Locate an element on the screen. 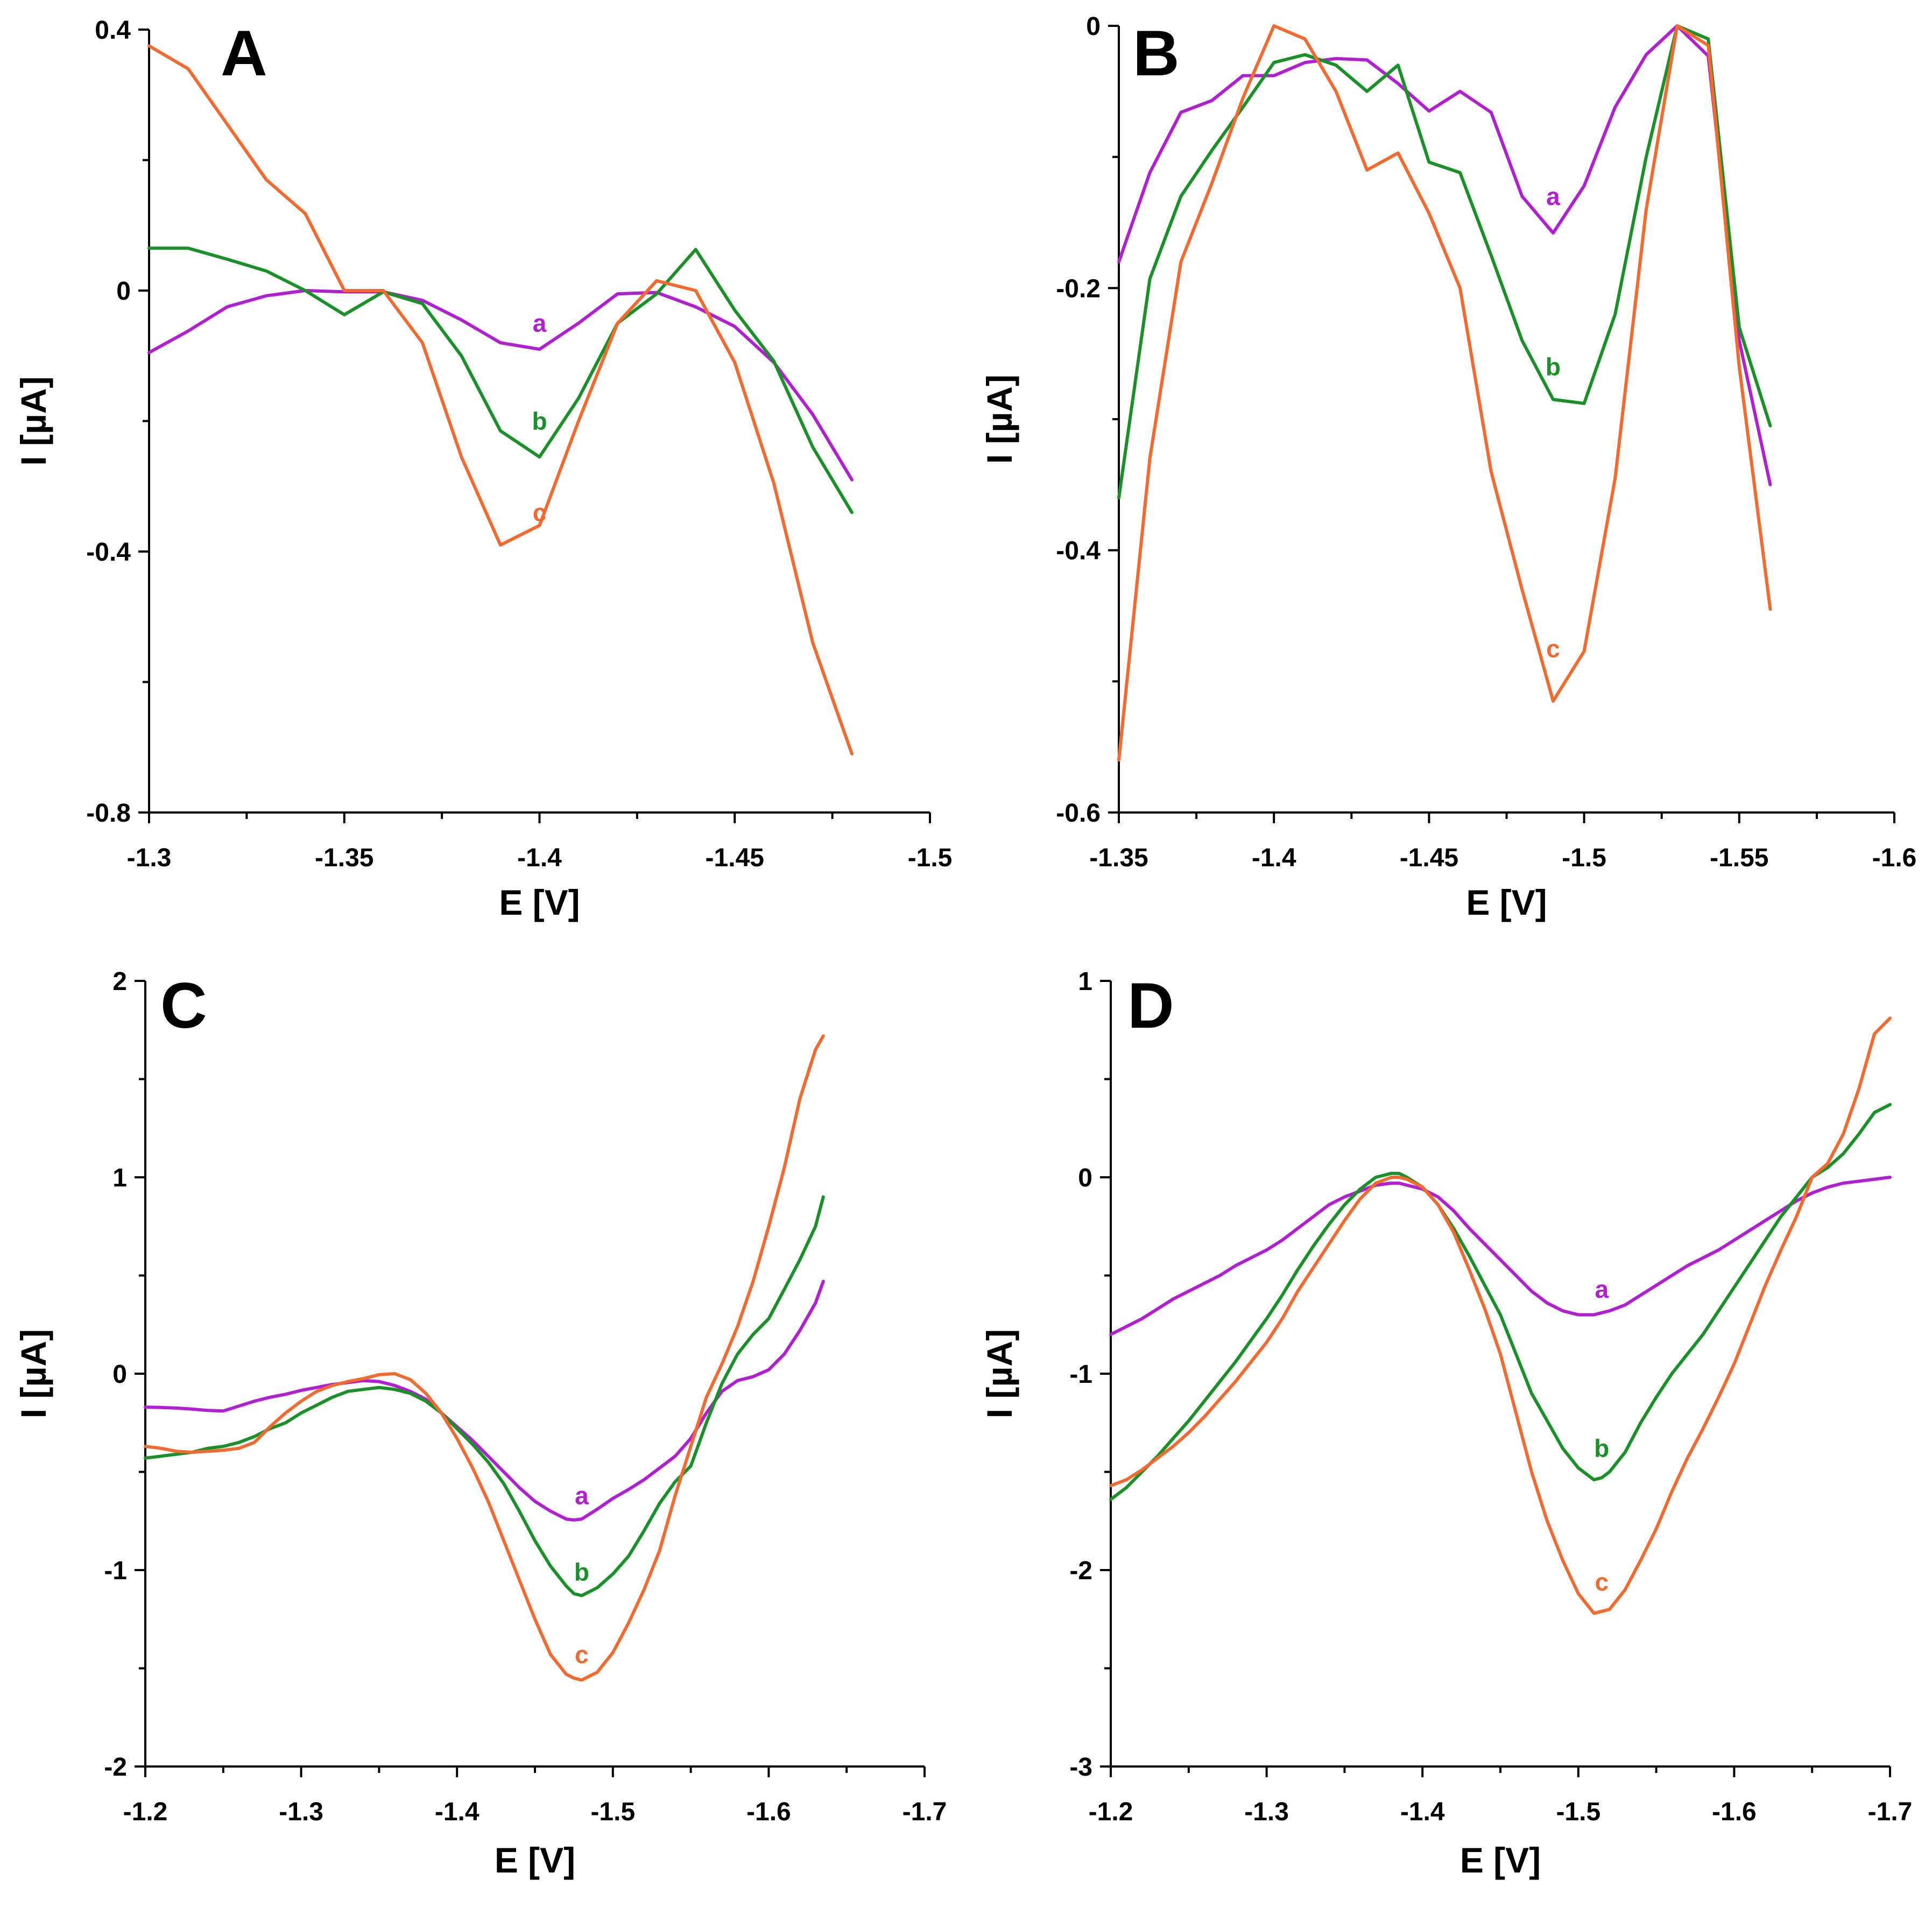 This screenshot has height=1908, width=1932. y-tick-label: -0.6 is located at coordinates (1078, 813).